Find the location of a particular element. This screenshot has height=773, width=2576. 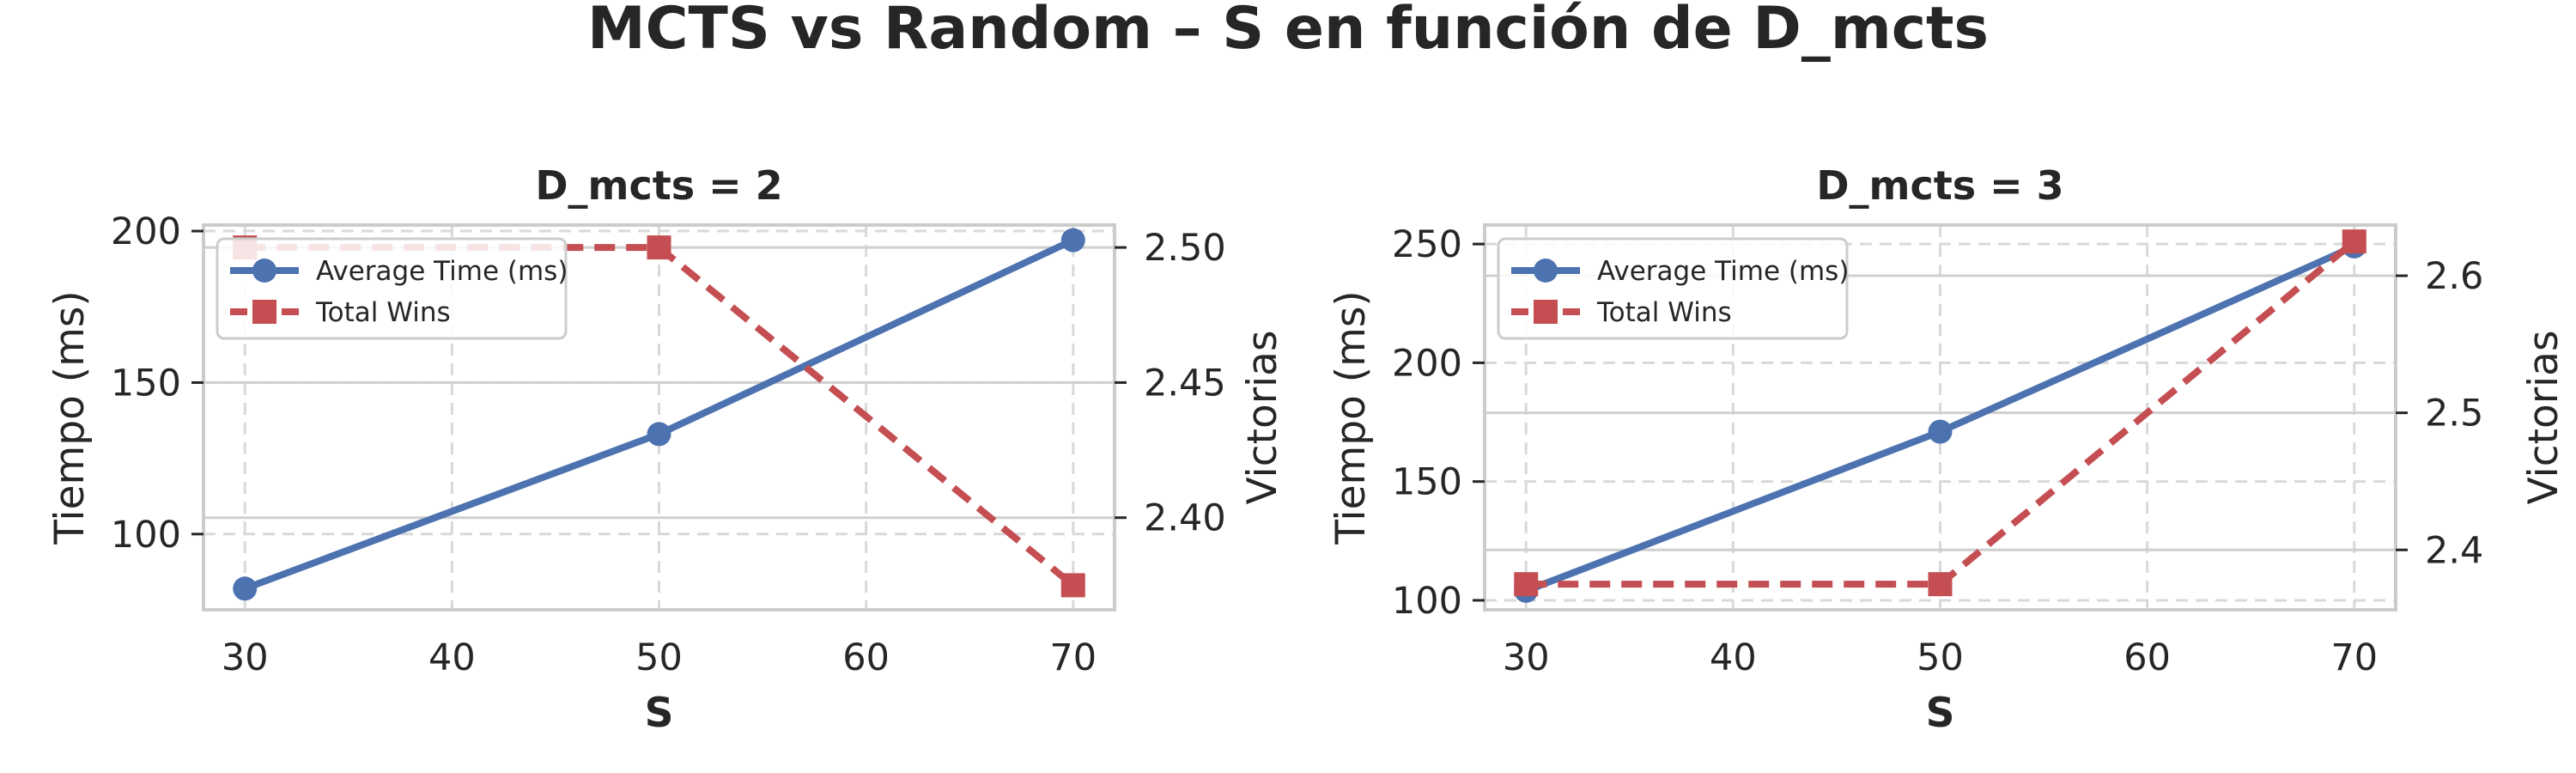

y2-tick-label: 2.40 is located at coordinates (1185, 518).